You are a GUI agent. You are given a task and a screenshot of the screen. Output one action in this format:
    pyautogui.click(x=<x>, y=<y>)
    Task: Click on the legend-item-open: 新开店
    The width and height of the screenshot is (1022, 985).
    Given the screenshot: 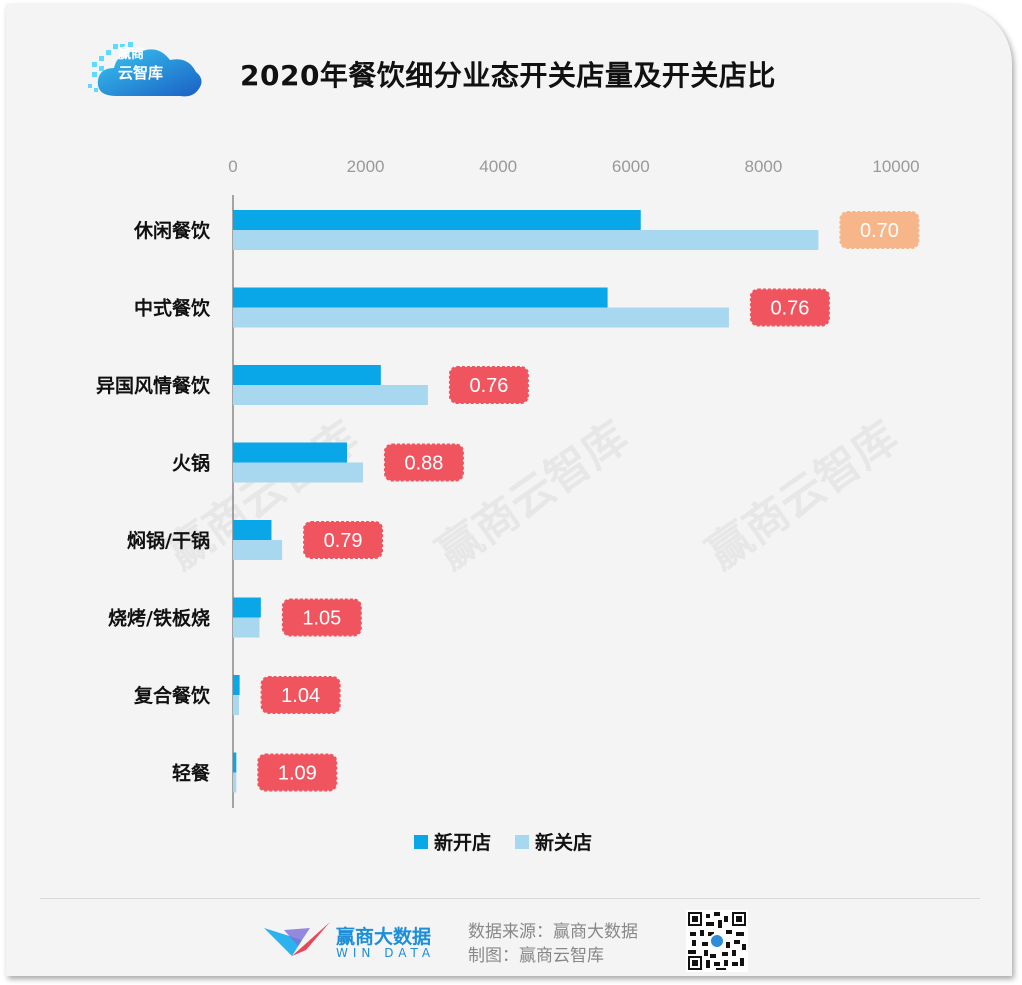 What is the action you would take?
    pyautogui.click(x=452, y=841)
    